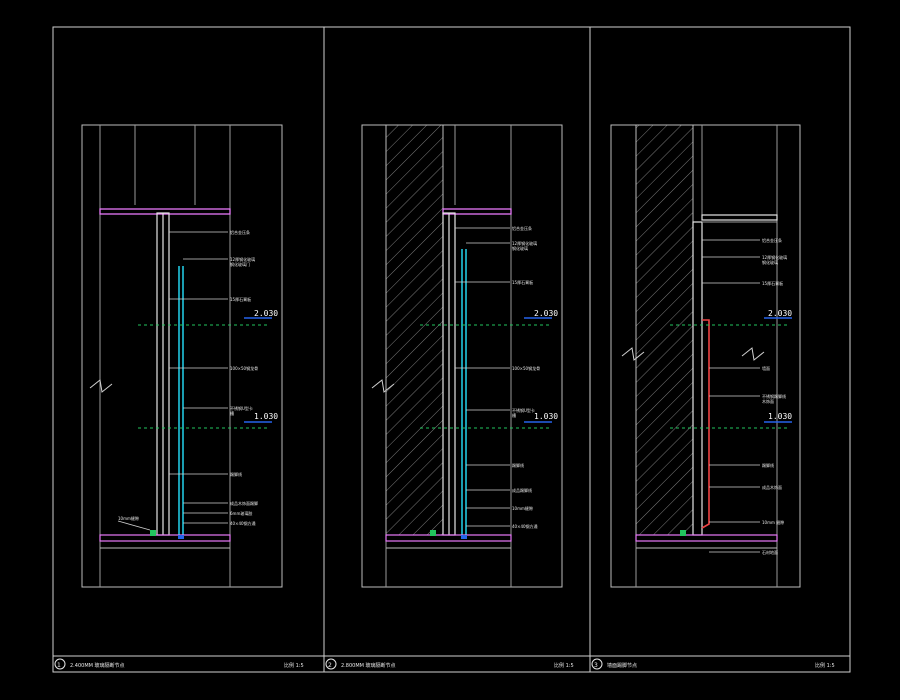  I want to click on panel-2-callout-6: 踢脚线, so click(518, 465).